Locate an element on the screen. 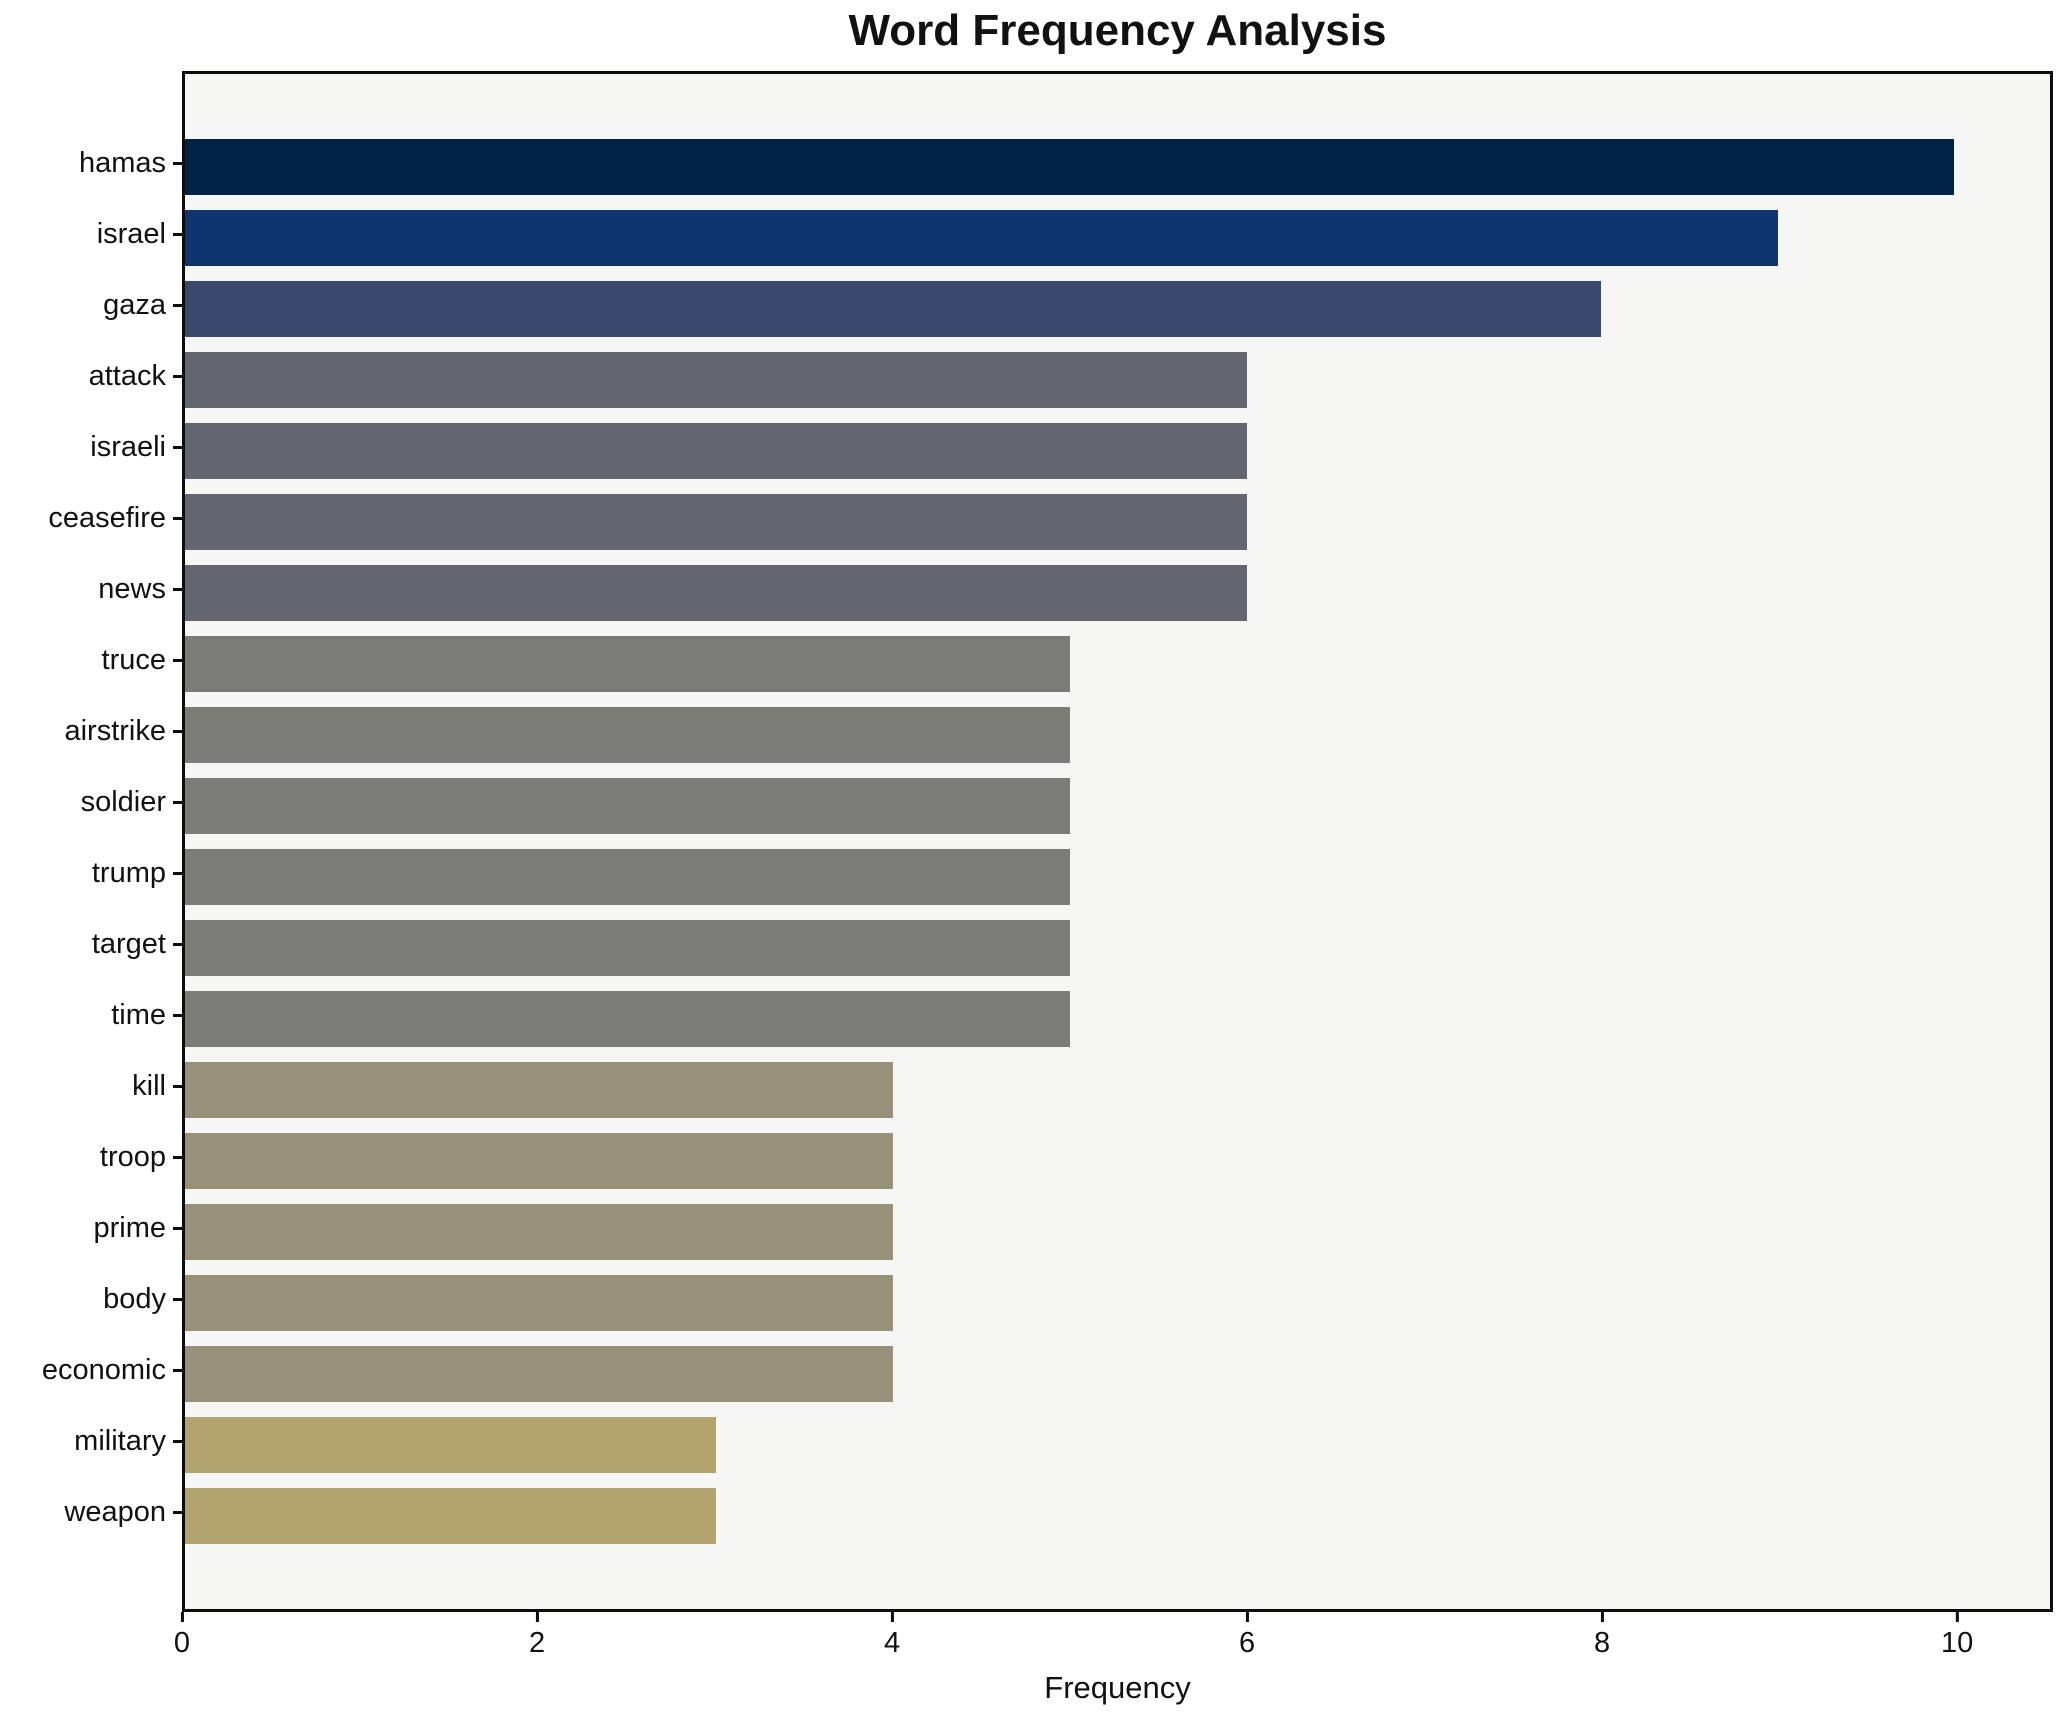 The width and height of the screenshot is (2062, 1722). y-label-row: kill is located at coordinates (91, 1086).